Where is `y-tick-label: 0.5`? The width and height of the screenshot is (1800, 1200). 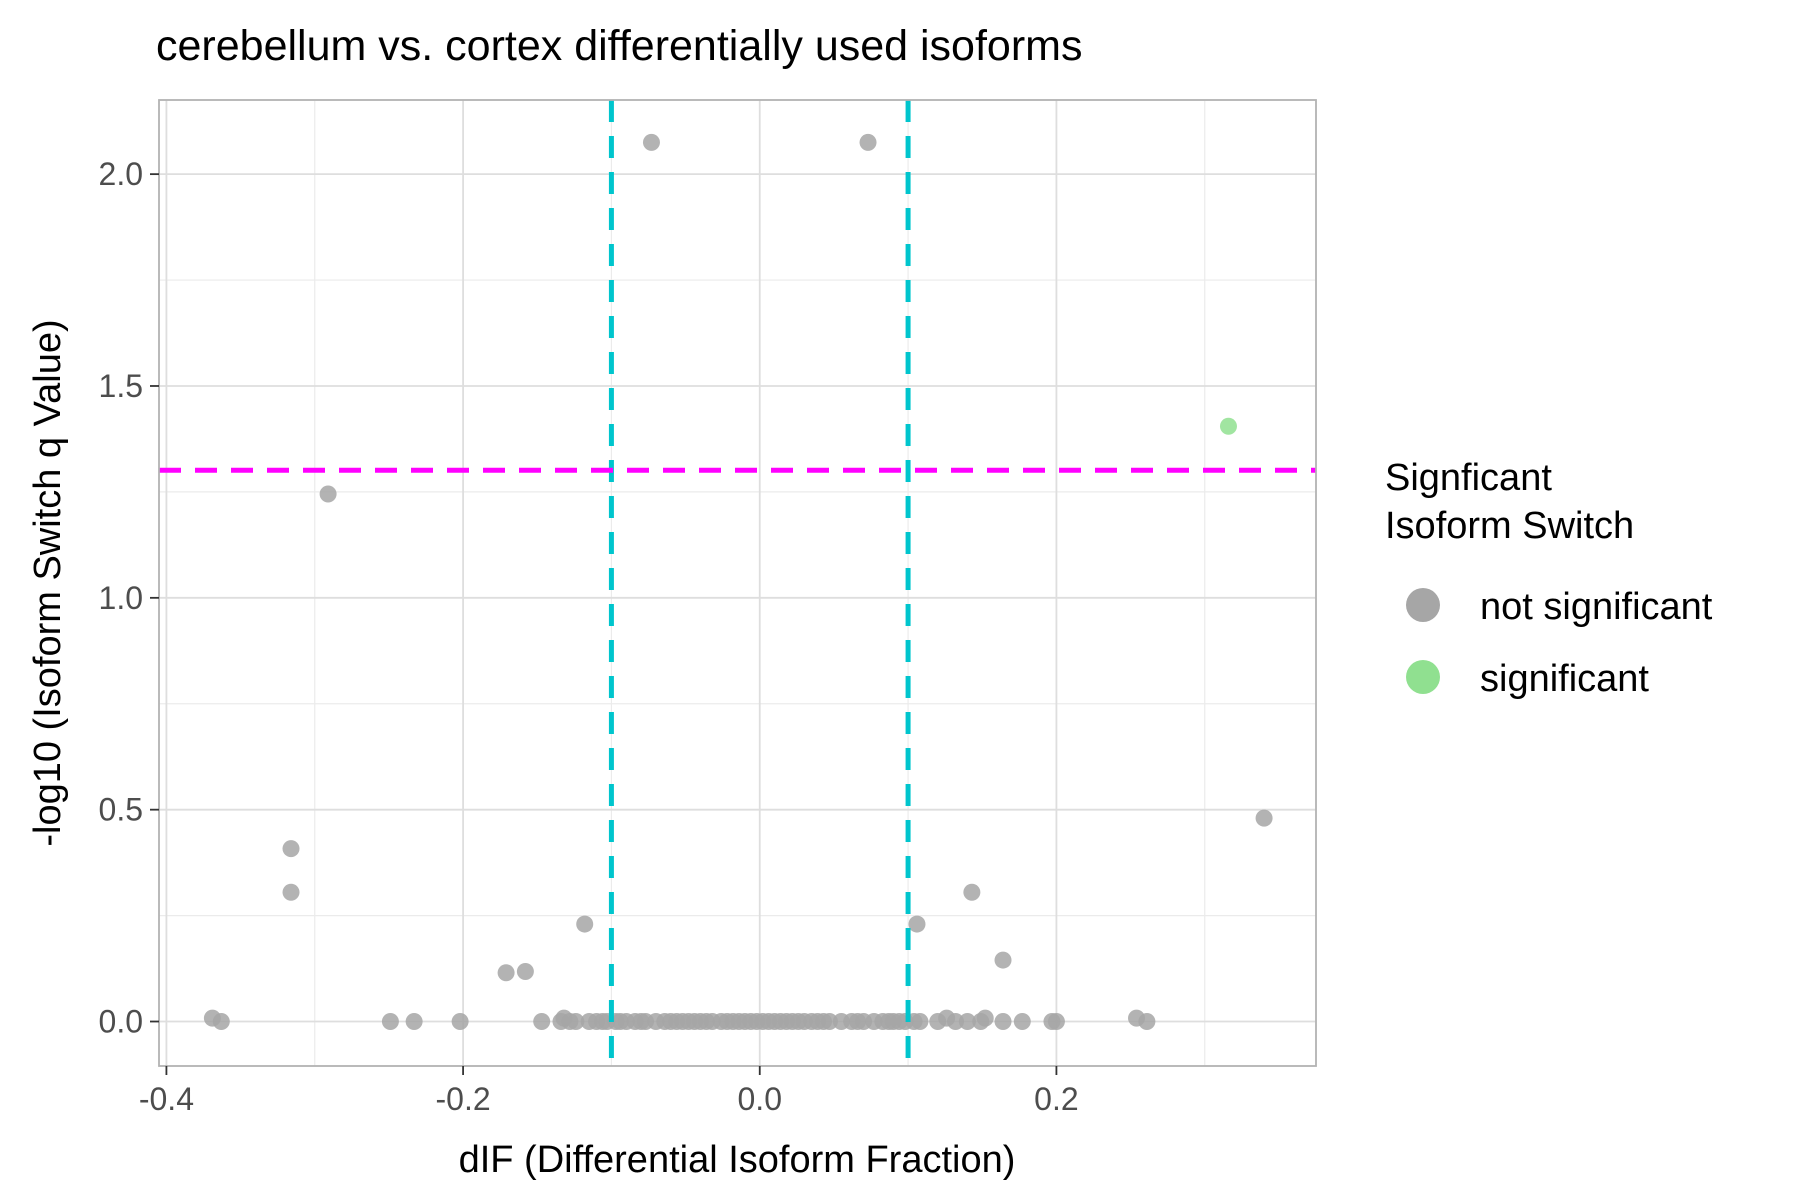 y-tick-label: 0.5 is located at coordinates (121, 810).